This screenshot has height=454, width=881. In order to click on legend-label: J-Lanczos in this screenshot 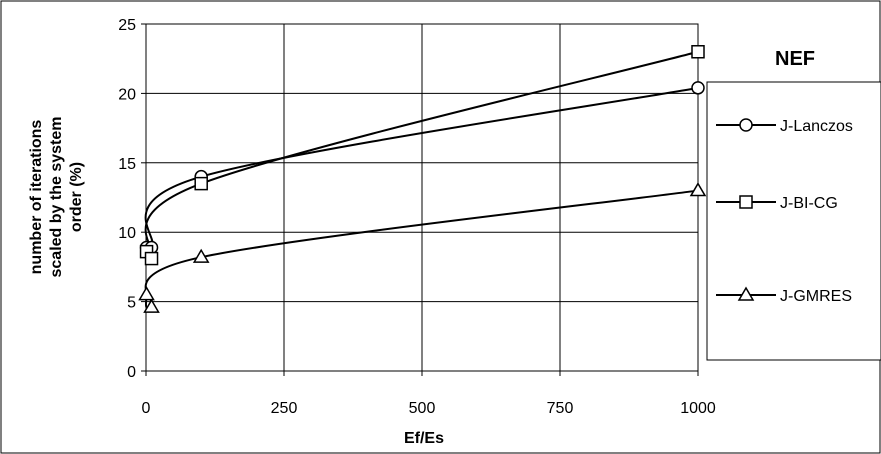, I will do `click(816, 126)`.